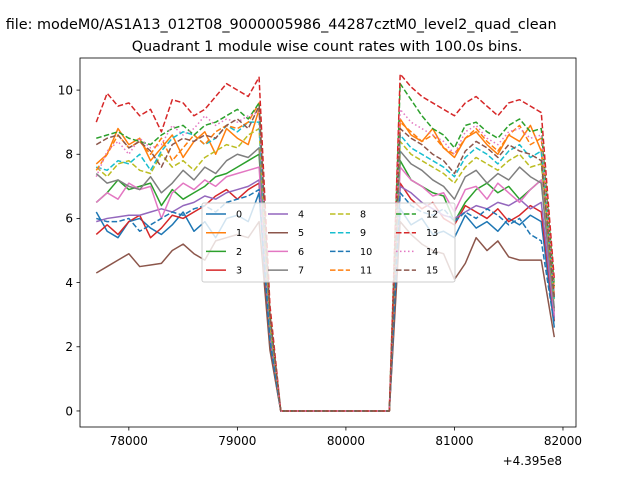 The height and width of the screenshot is (480, 640). I want to click on legend-label-14: 14, so click(432, 252).